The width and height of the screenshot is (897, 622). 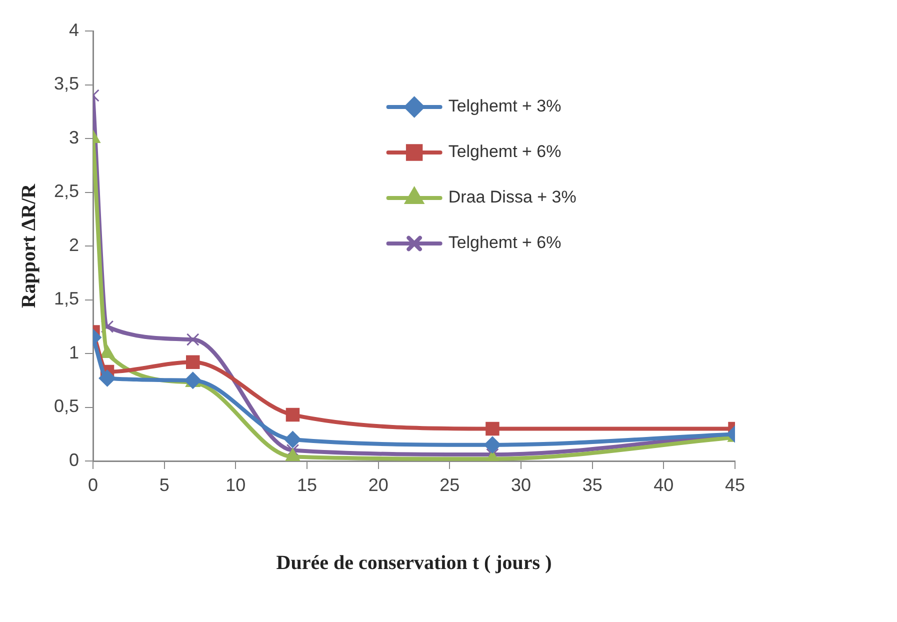 What do you see at coordinates (164, 484) in the screenshot?
I see `x-tick-label: 5` at bounding box center [164, 484].